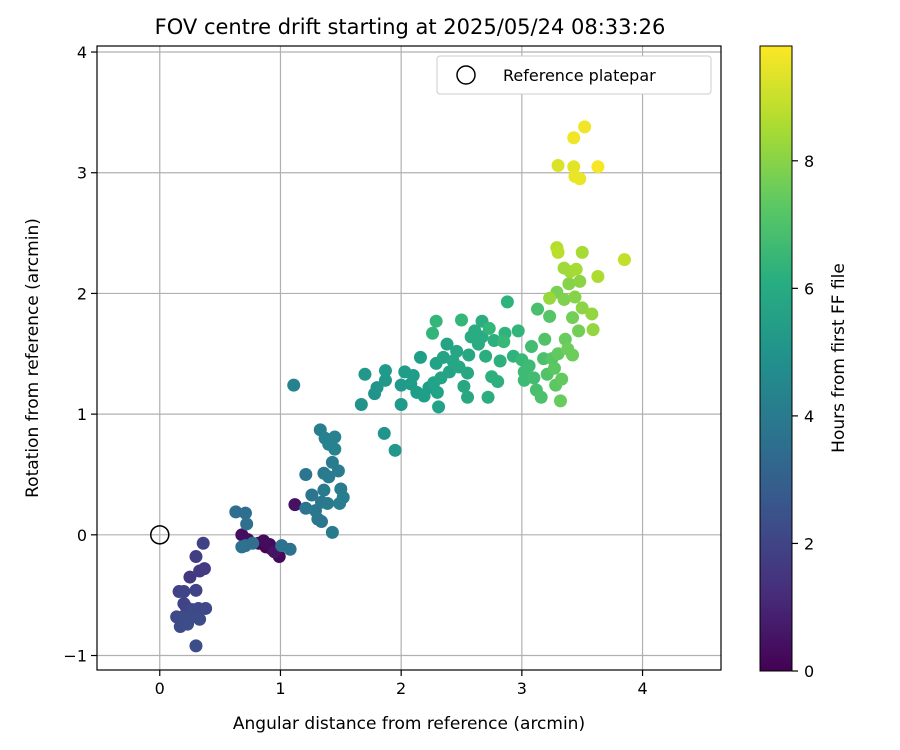 The height and width of the screenshot is (750, 900). What do you see at coordinates (401, 684) in the screenshot?
I see `x-axis-ticks: 0 1 2 3 4` at bounding box center [401, 684].